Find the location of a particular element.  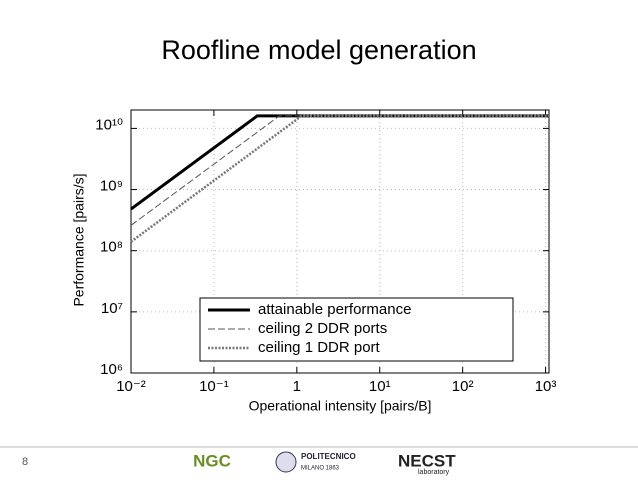

y-tick-label: 10¹⁰ is located at coordinates (109, 124).